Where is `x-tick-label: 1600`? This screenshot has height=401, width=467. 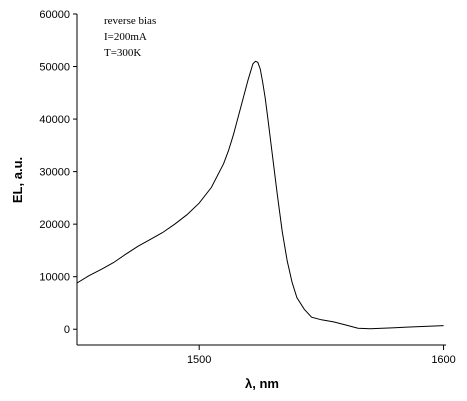 x-tick-label: 1600 is located at coordinates (443, 360).